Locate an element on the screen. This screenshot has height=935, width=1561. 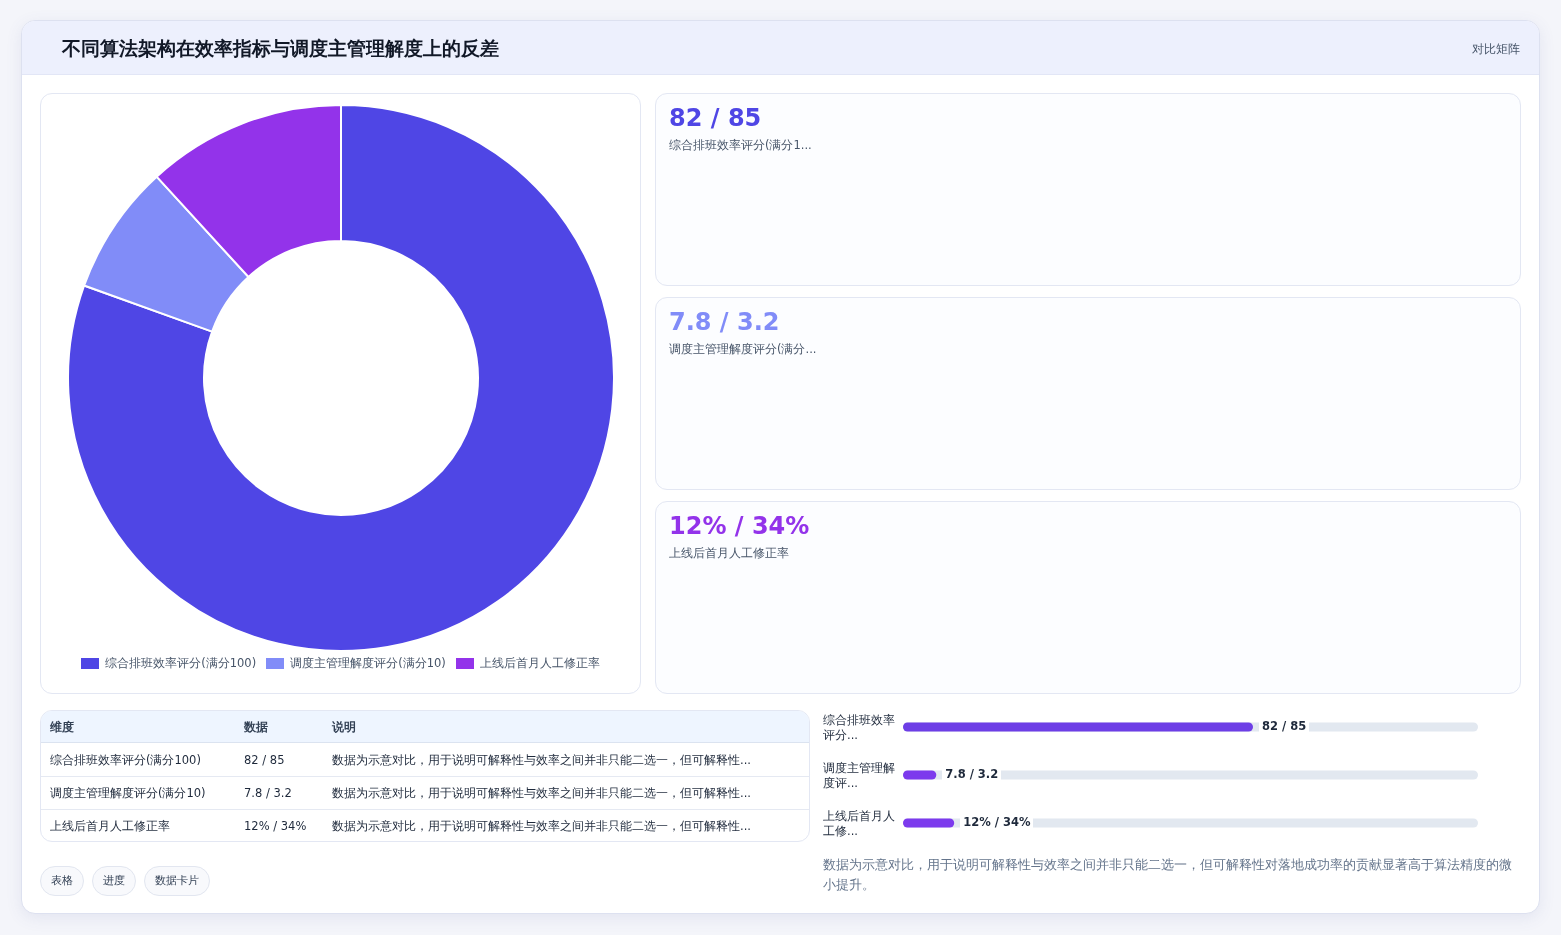
text: 说明 is located at coordinates (344, 727).